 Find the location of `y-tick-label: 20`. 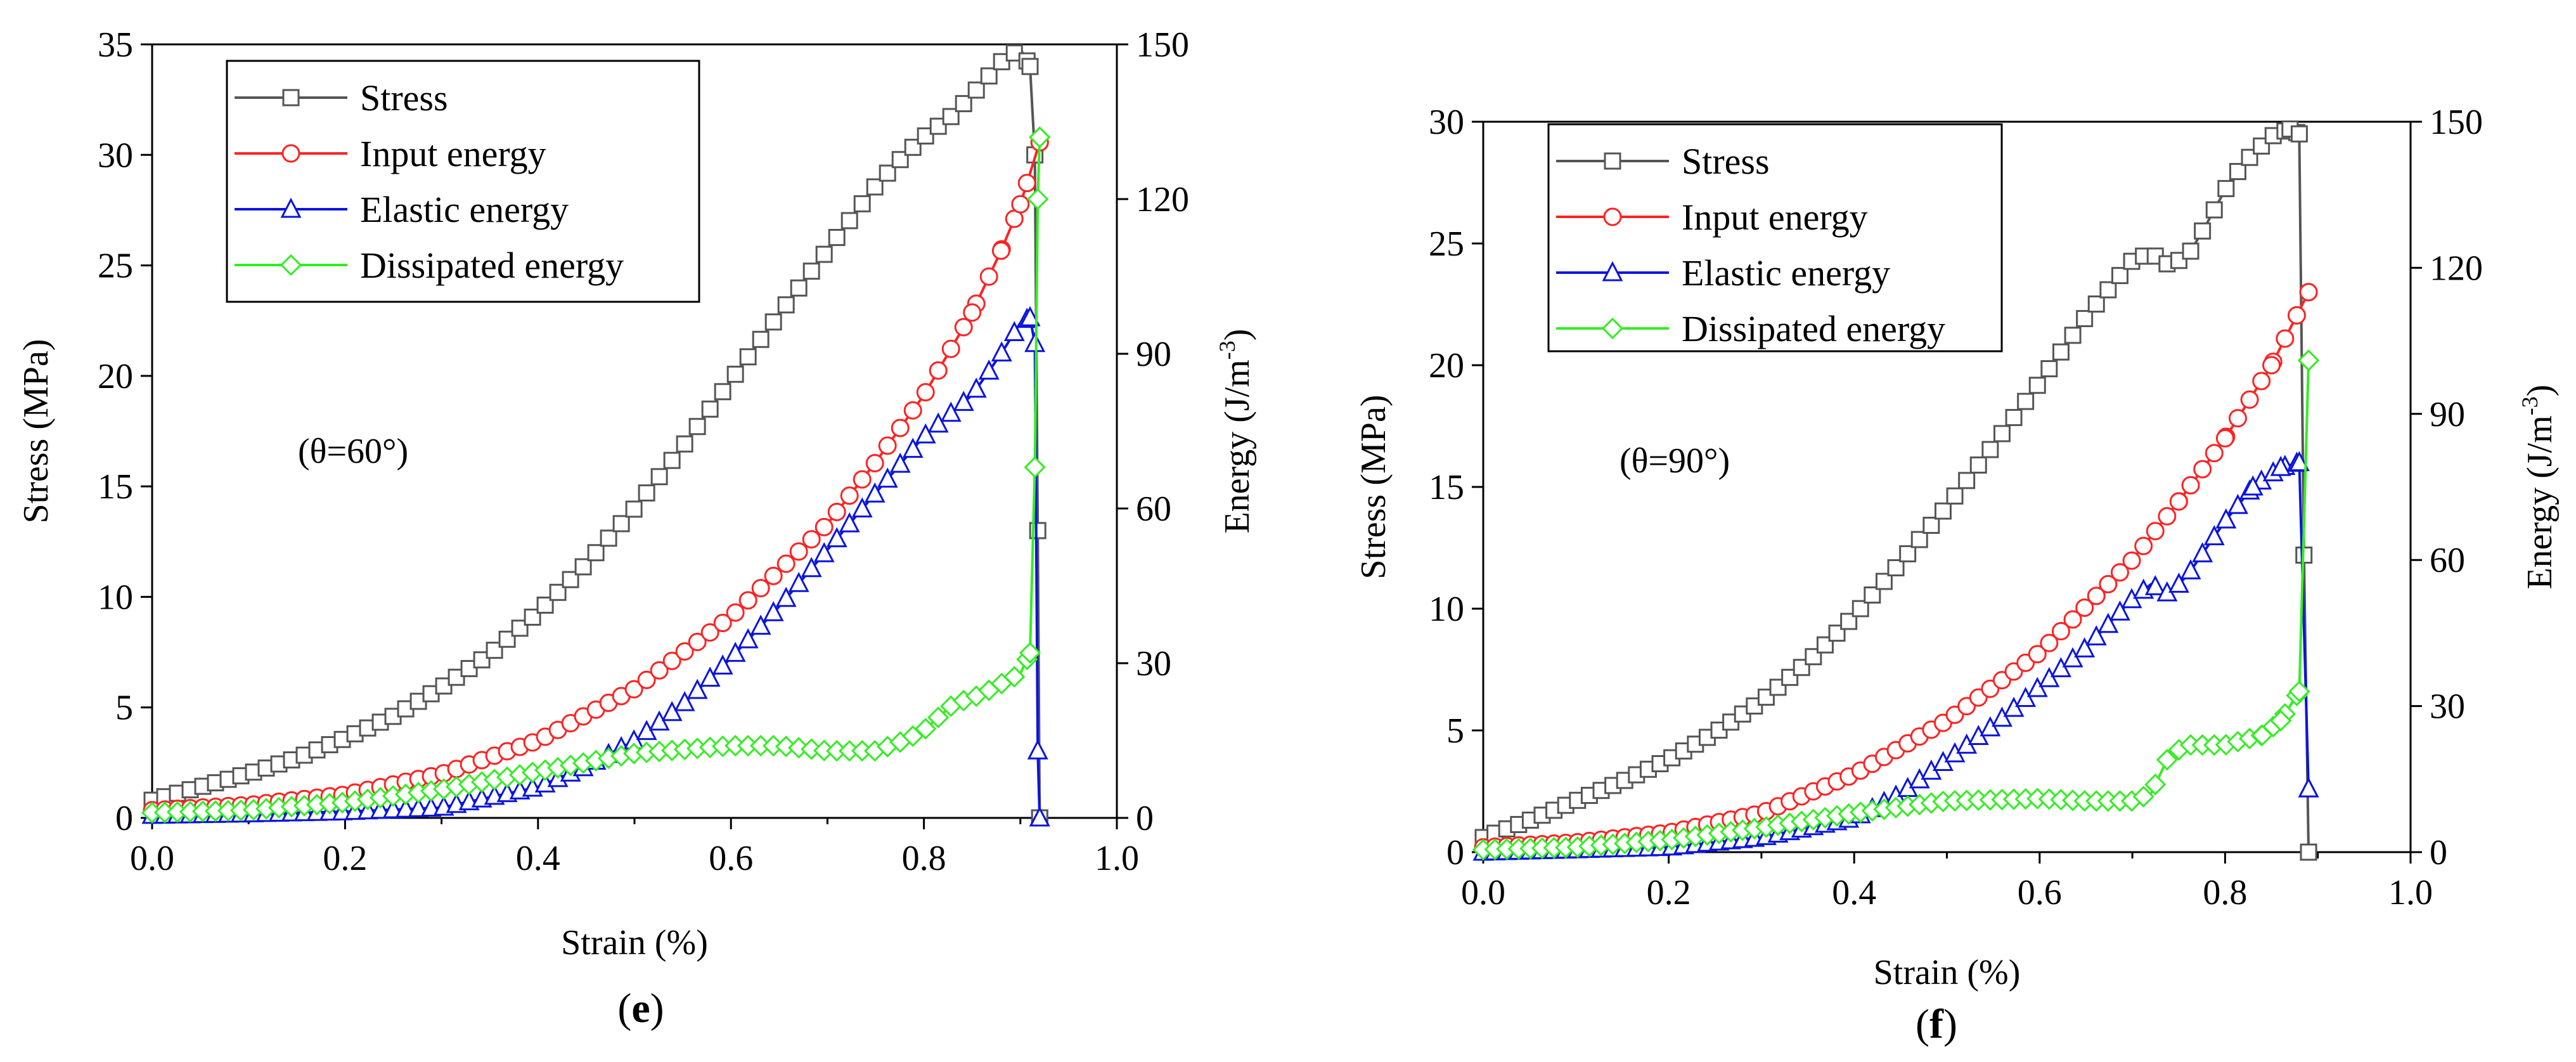

y-tick-label: 20 is located at coordinates (116, 376).